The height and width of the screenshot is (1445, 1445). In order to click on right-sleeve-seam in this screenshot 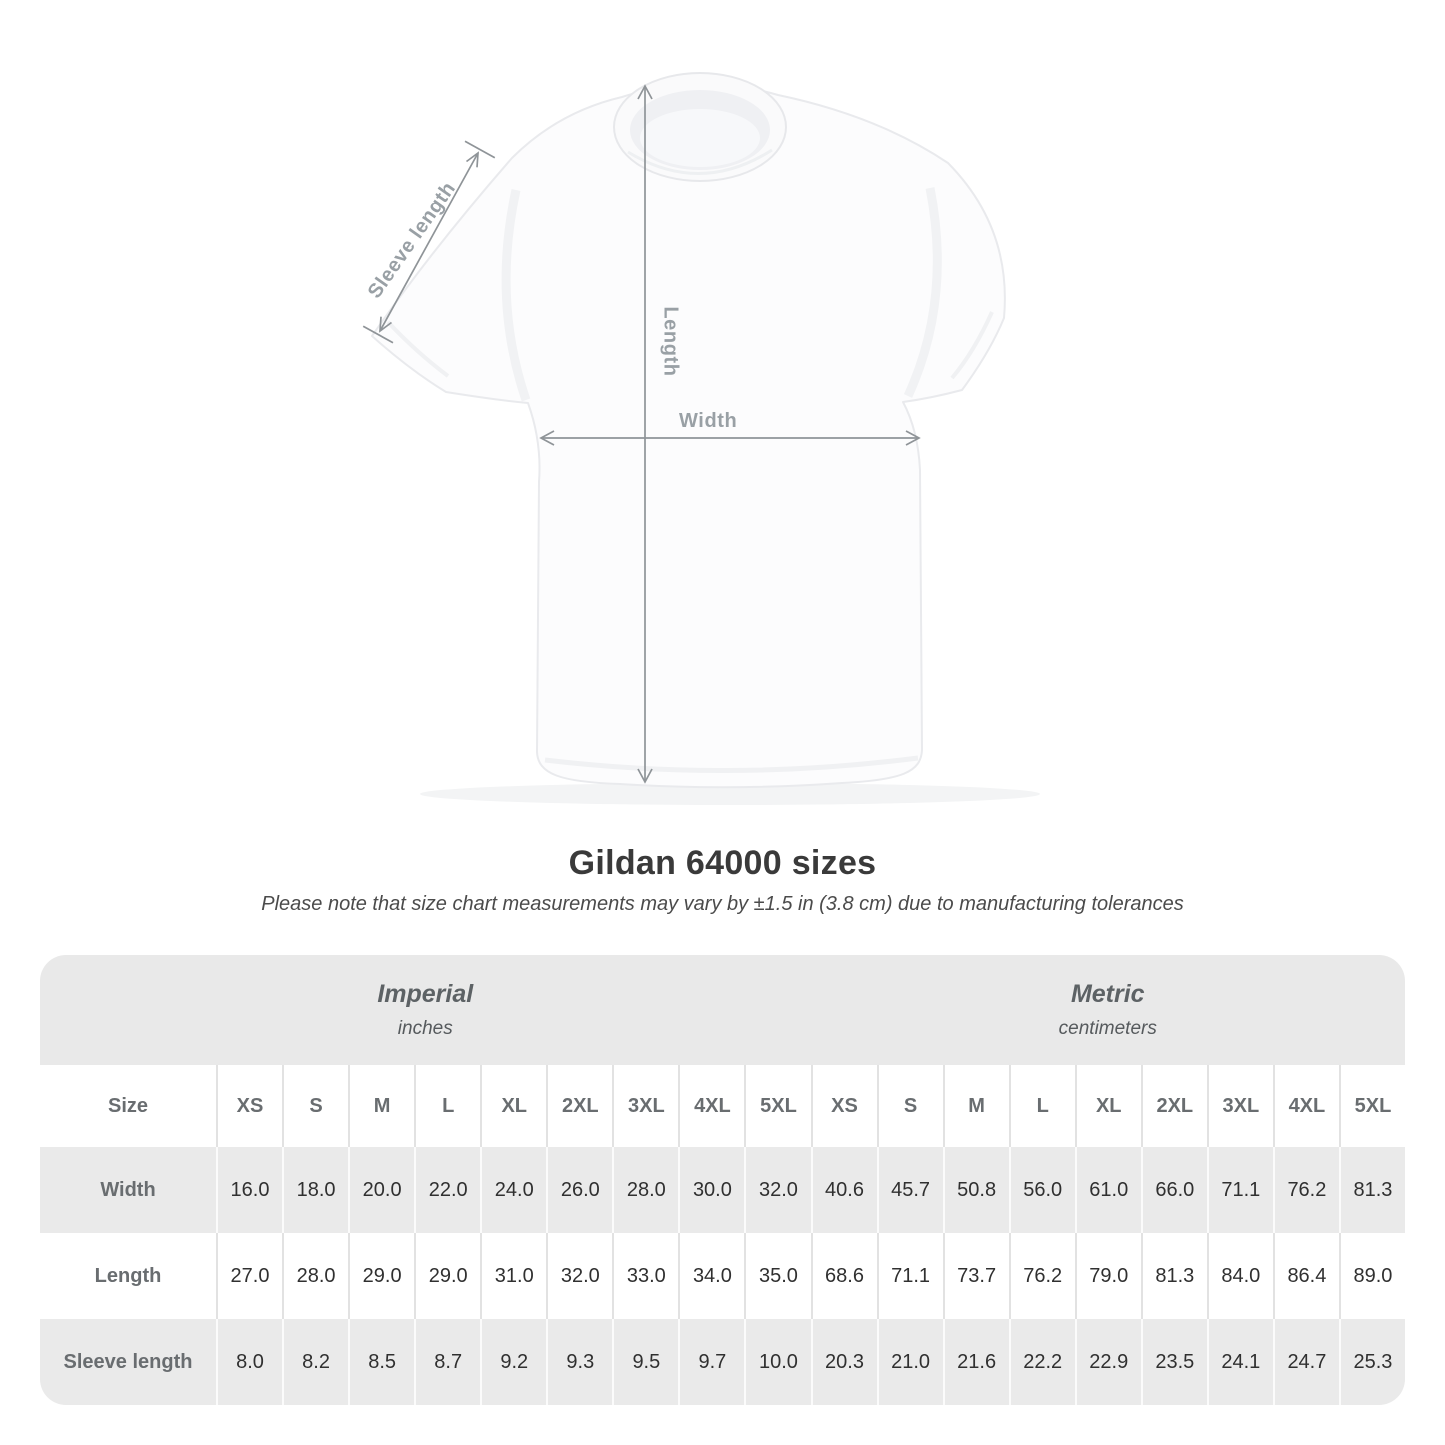, I will do `click(972, 345)`.